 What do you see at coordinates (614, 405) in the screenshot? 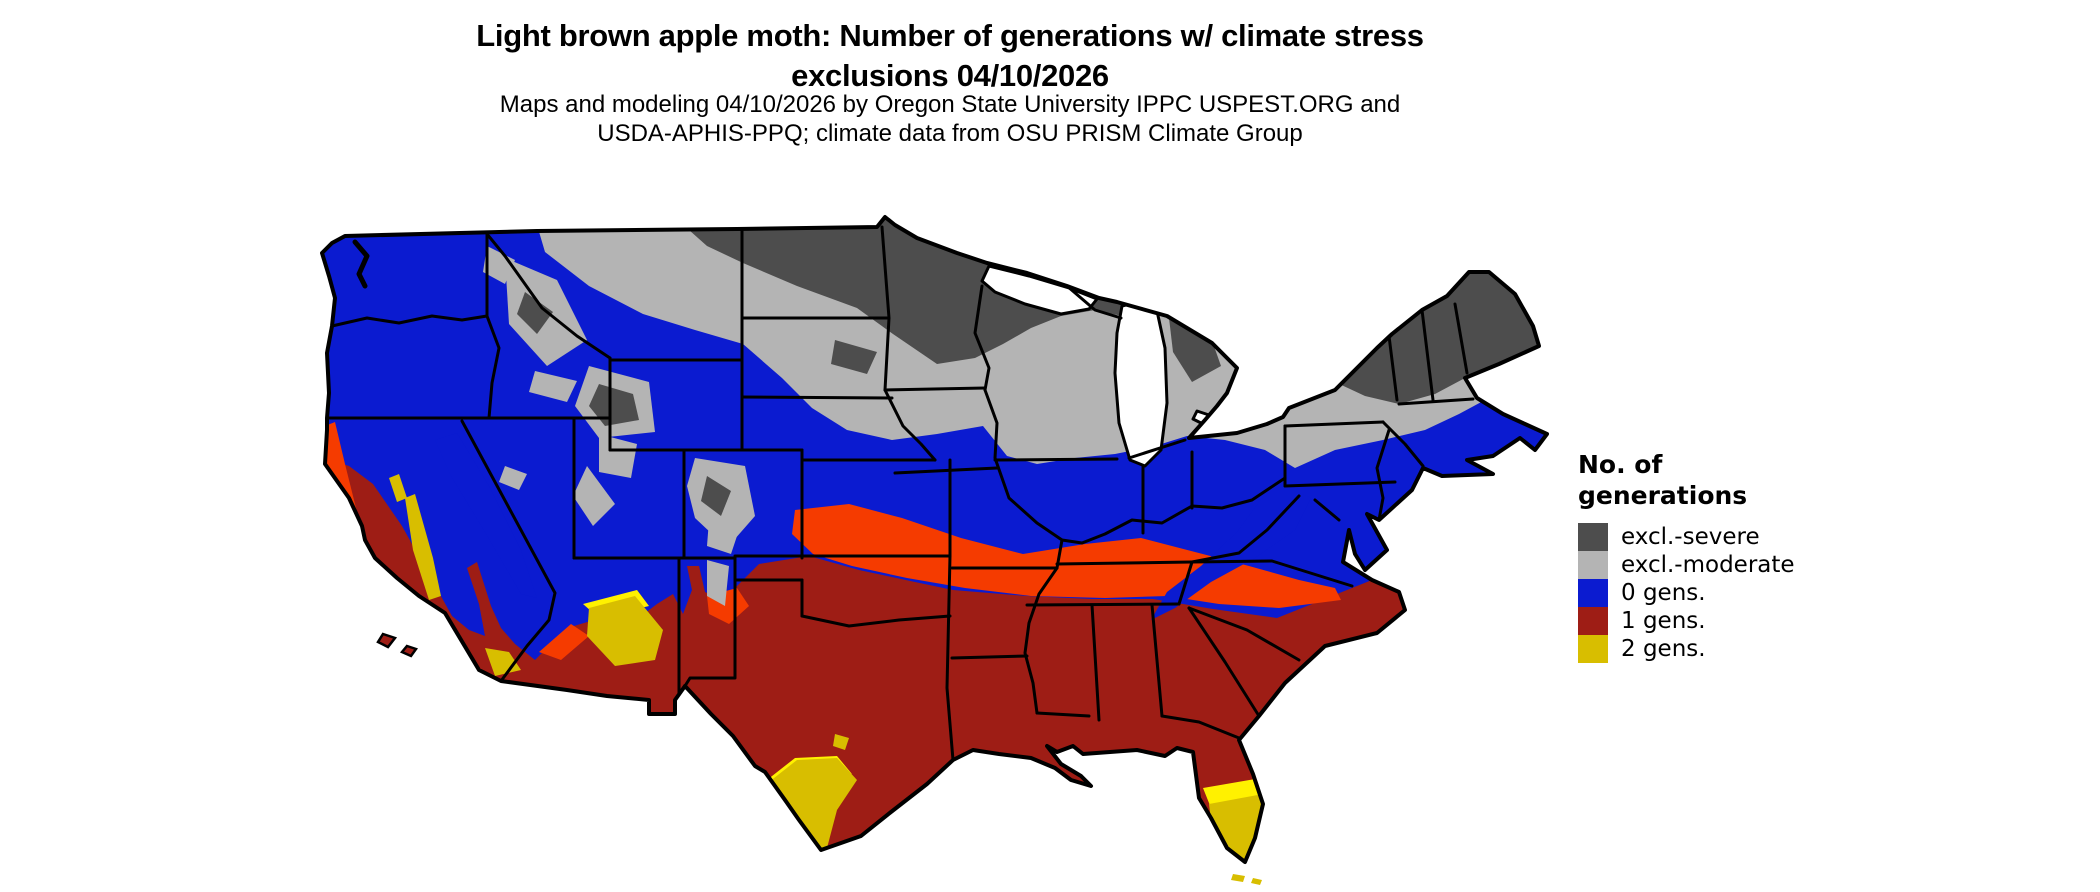
I see `patch-excl-severe-yellowstone` at bounding box center [614, 405].